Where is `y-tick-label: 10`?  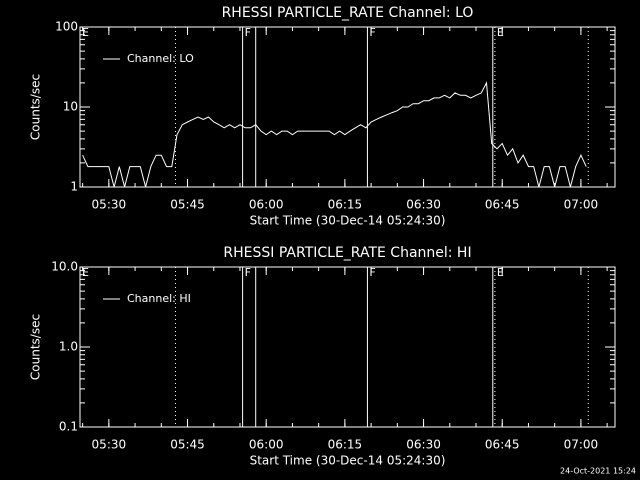 y-tick-label: 10 is located at coordinates (70, 107).